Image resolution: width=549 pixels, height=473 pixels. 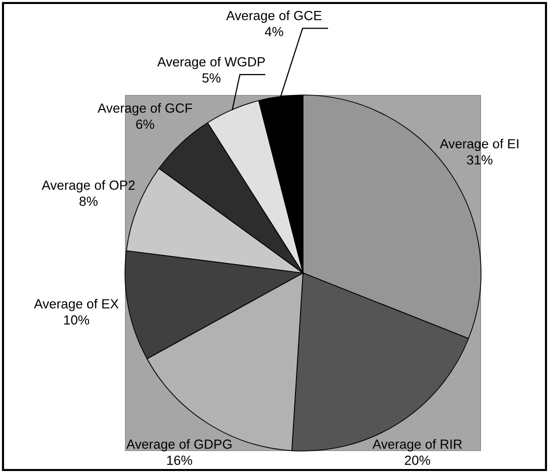 What do you see at coordinates (145, 109) in the screenshot?
I see `slice-label: Average of GCF` at bounding box center [145, 109].